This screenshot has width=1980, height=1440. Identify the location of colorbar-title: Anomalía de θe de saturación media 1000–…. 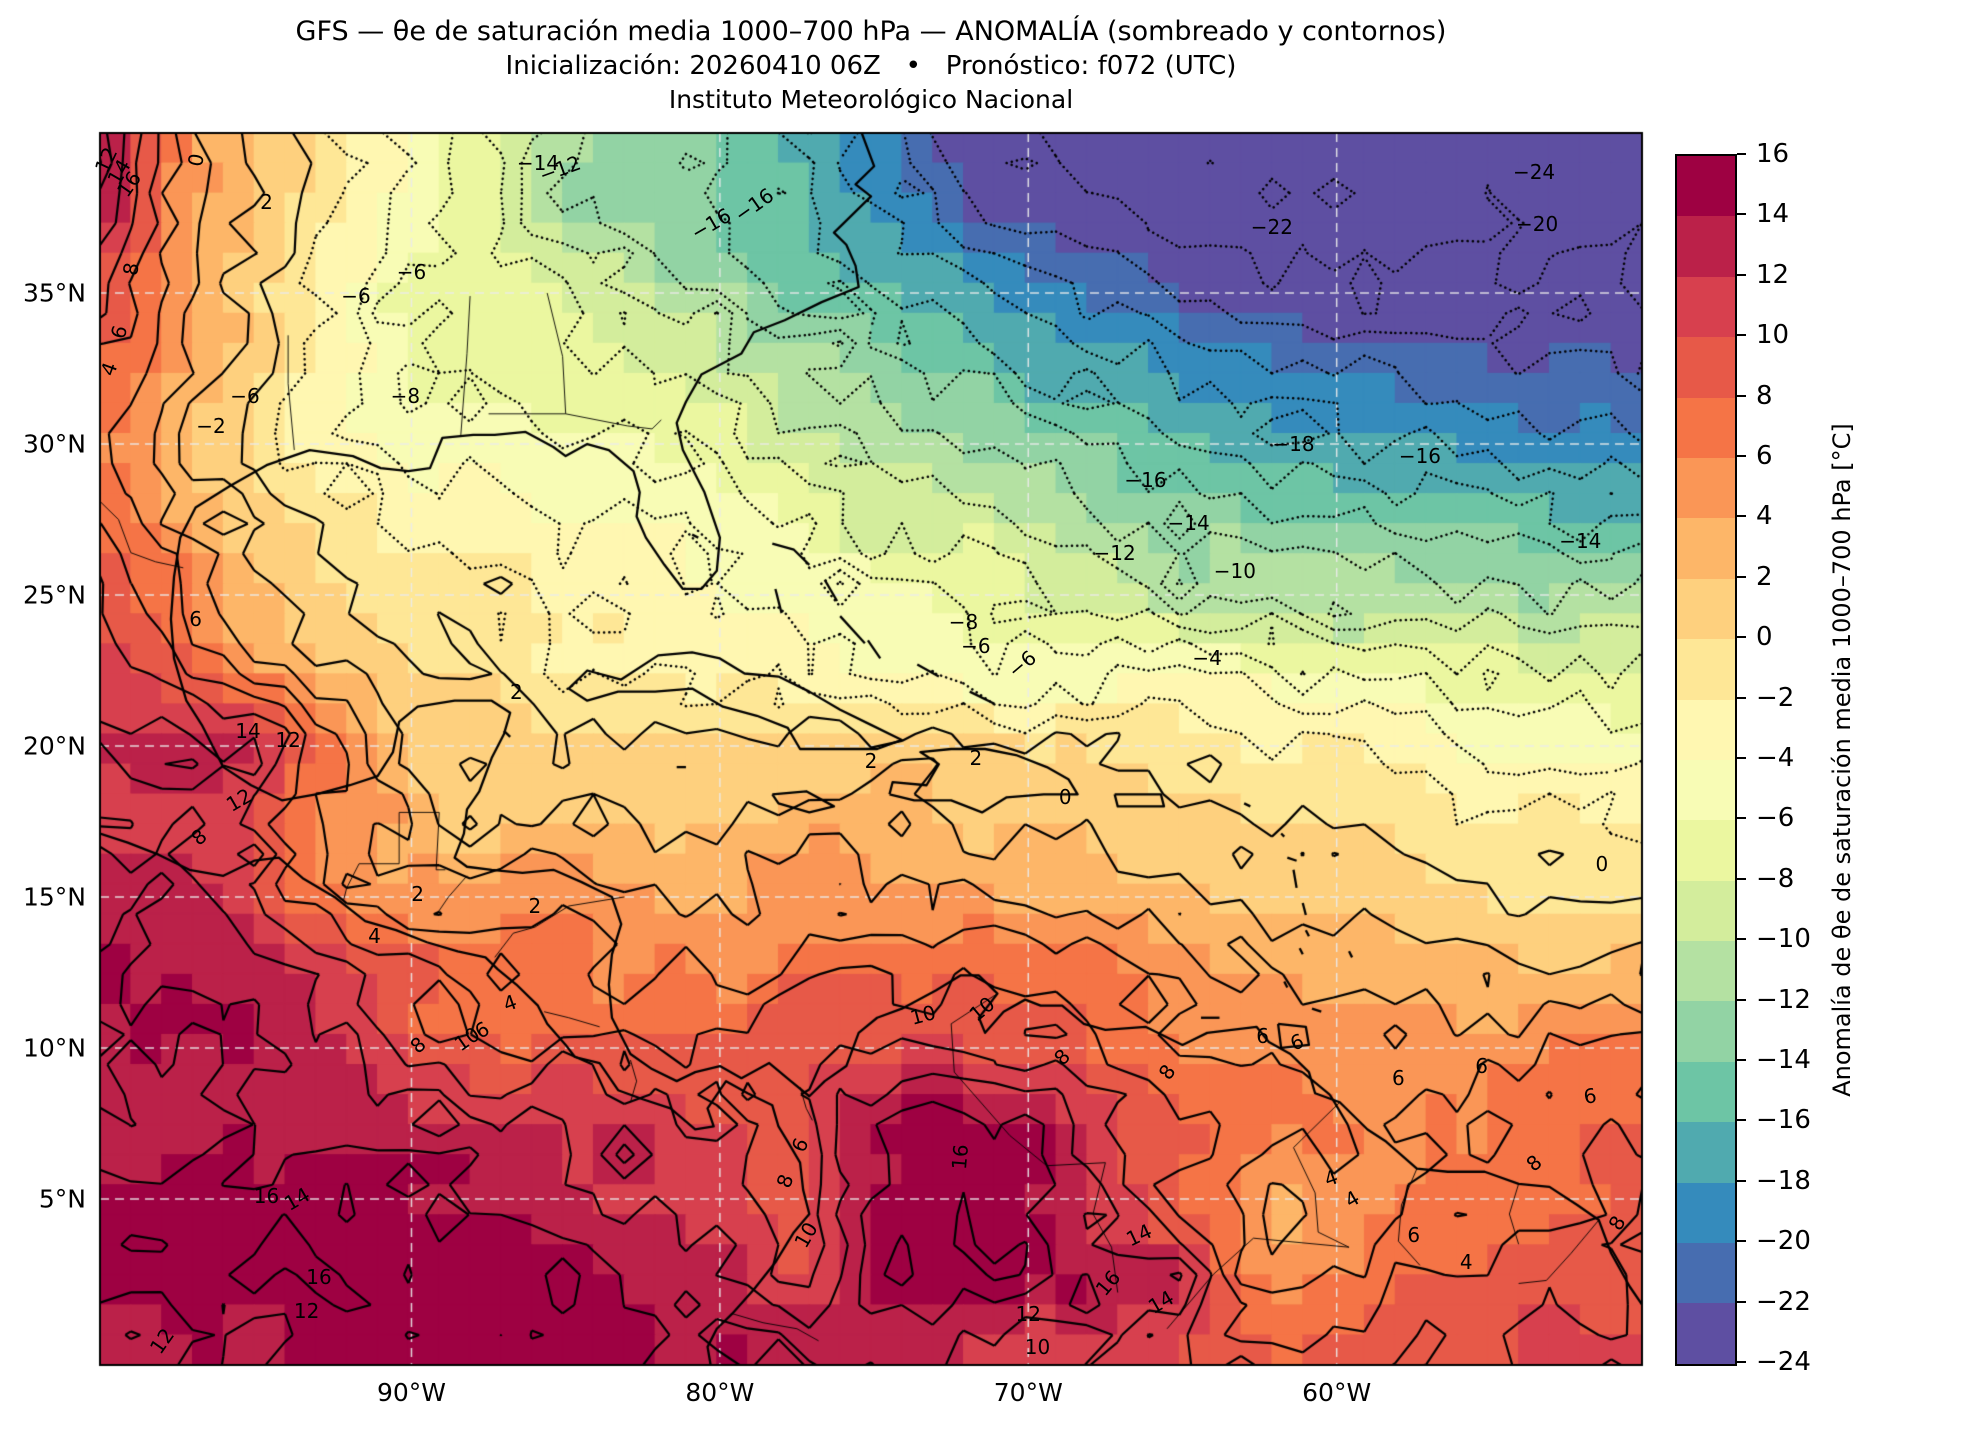
(1842, 760).